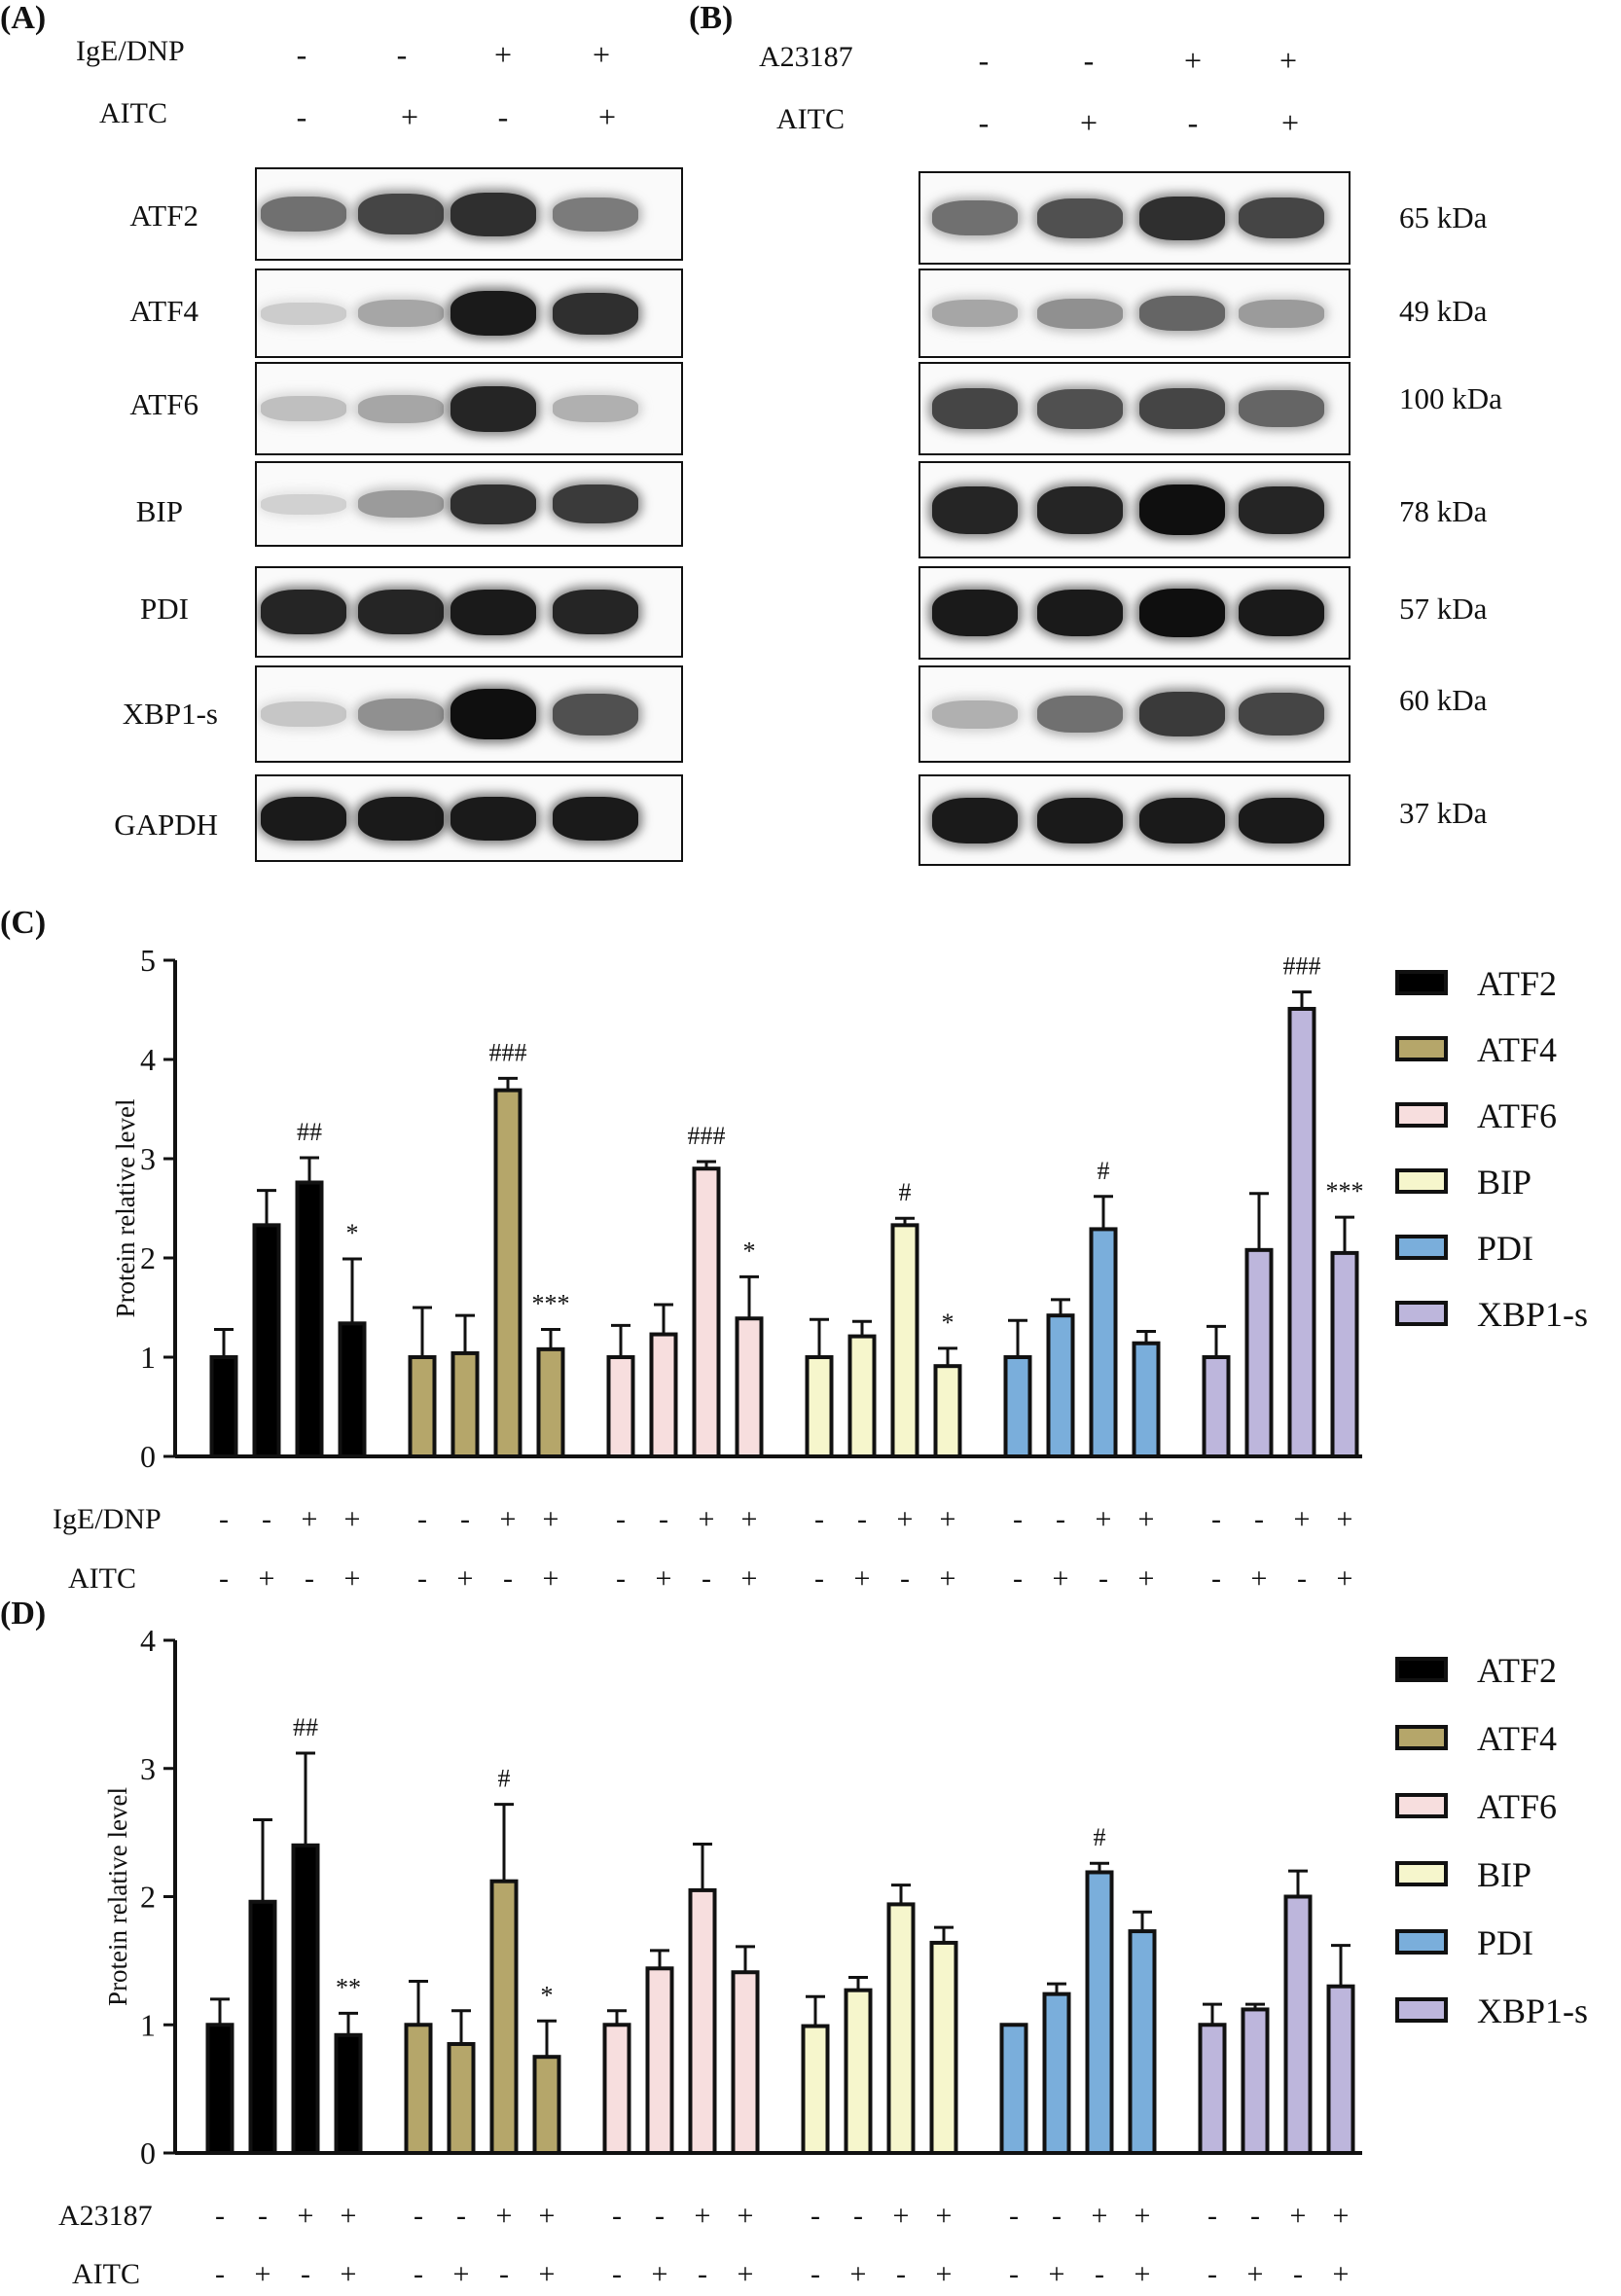  I want to click on y-tick-label: 4, so click(148, 1059).